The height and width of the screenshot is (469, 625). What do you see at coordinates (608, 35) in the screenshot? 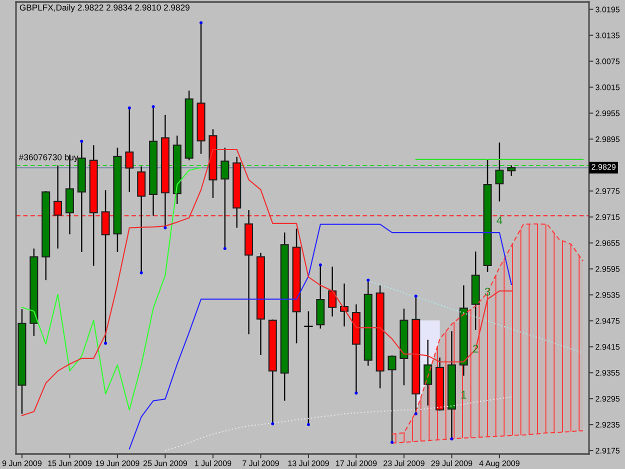
I see `y-tick-label: 3.0135` at bounding box center [608, 35].